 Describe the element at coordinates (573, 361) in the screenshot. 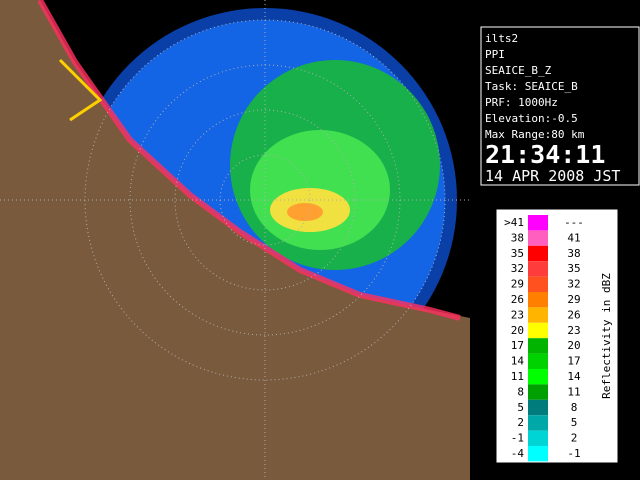

I see `legend-high: 17` at that location.